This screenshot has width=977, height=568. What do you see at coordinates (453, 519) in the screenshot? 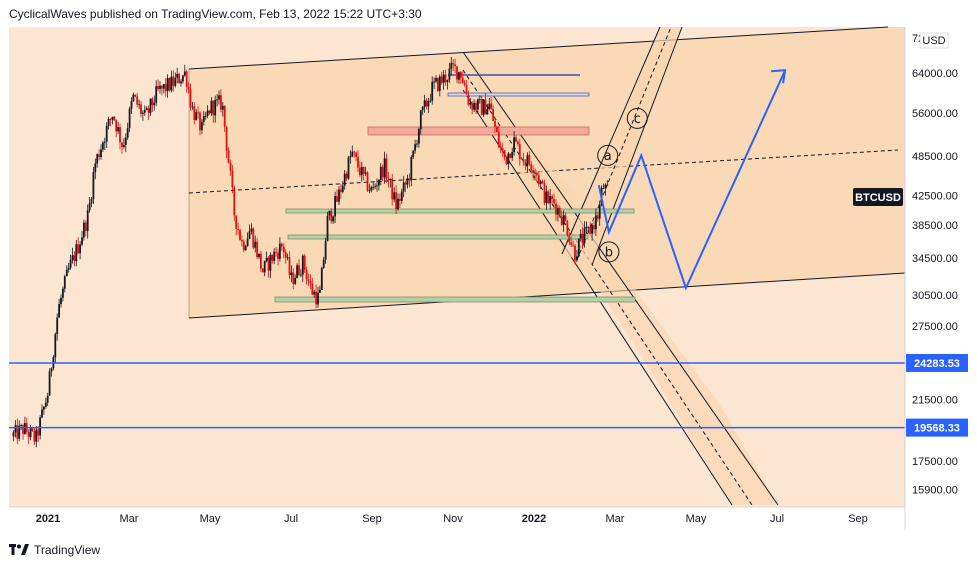
I see `time-tick-label: Nov` at bounding box center [453, 519].